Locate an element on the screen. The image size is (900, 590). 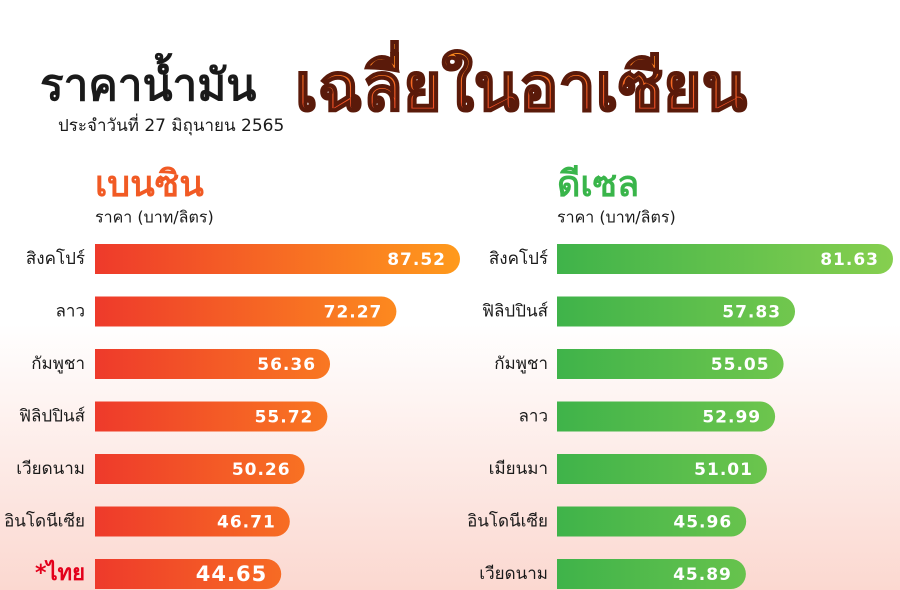
value-label: 57.83 is located at coordinates (751, 313).